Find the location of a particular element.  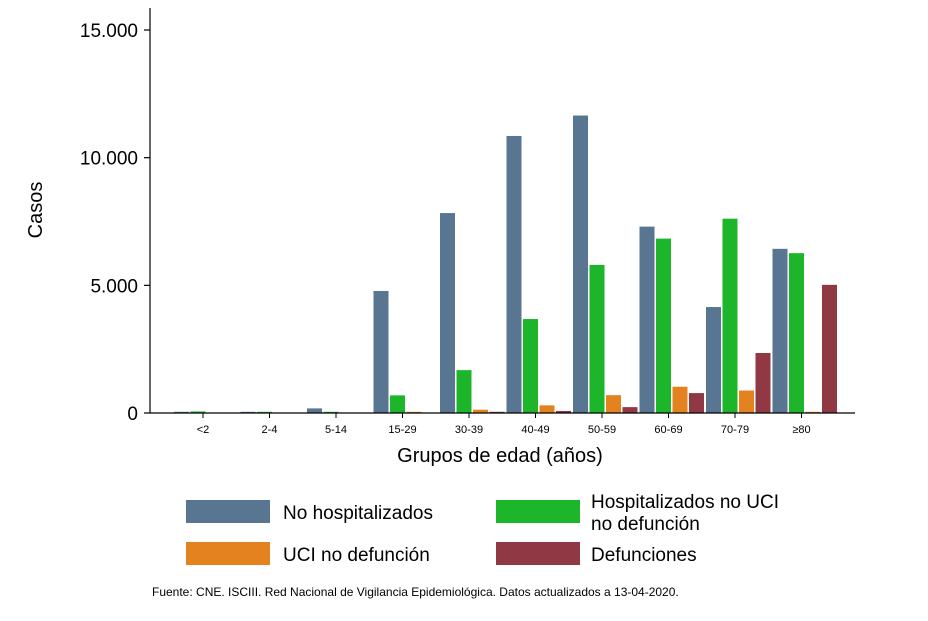

legend-label: No hospitalizados is located at coordinates (358, 513).